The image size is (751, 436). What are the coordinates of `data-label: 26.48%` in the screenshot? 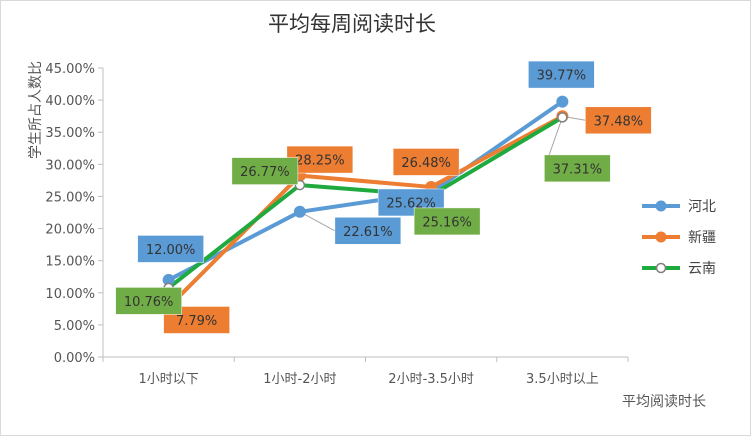 It's located at (426, 163).